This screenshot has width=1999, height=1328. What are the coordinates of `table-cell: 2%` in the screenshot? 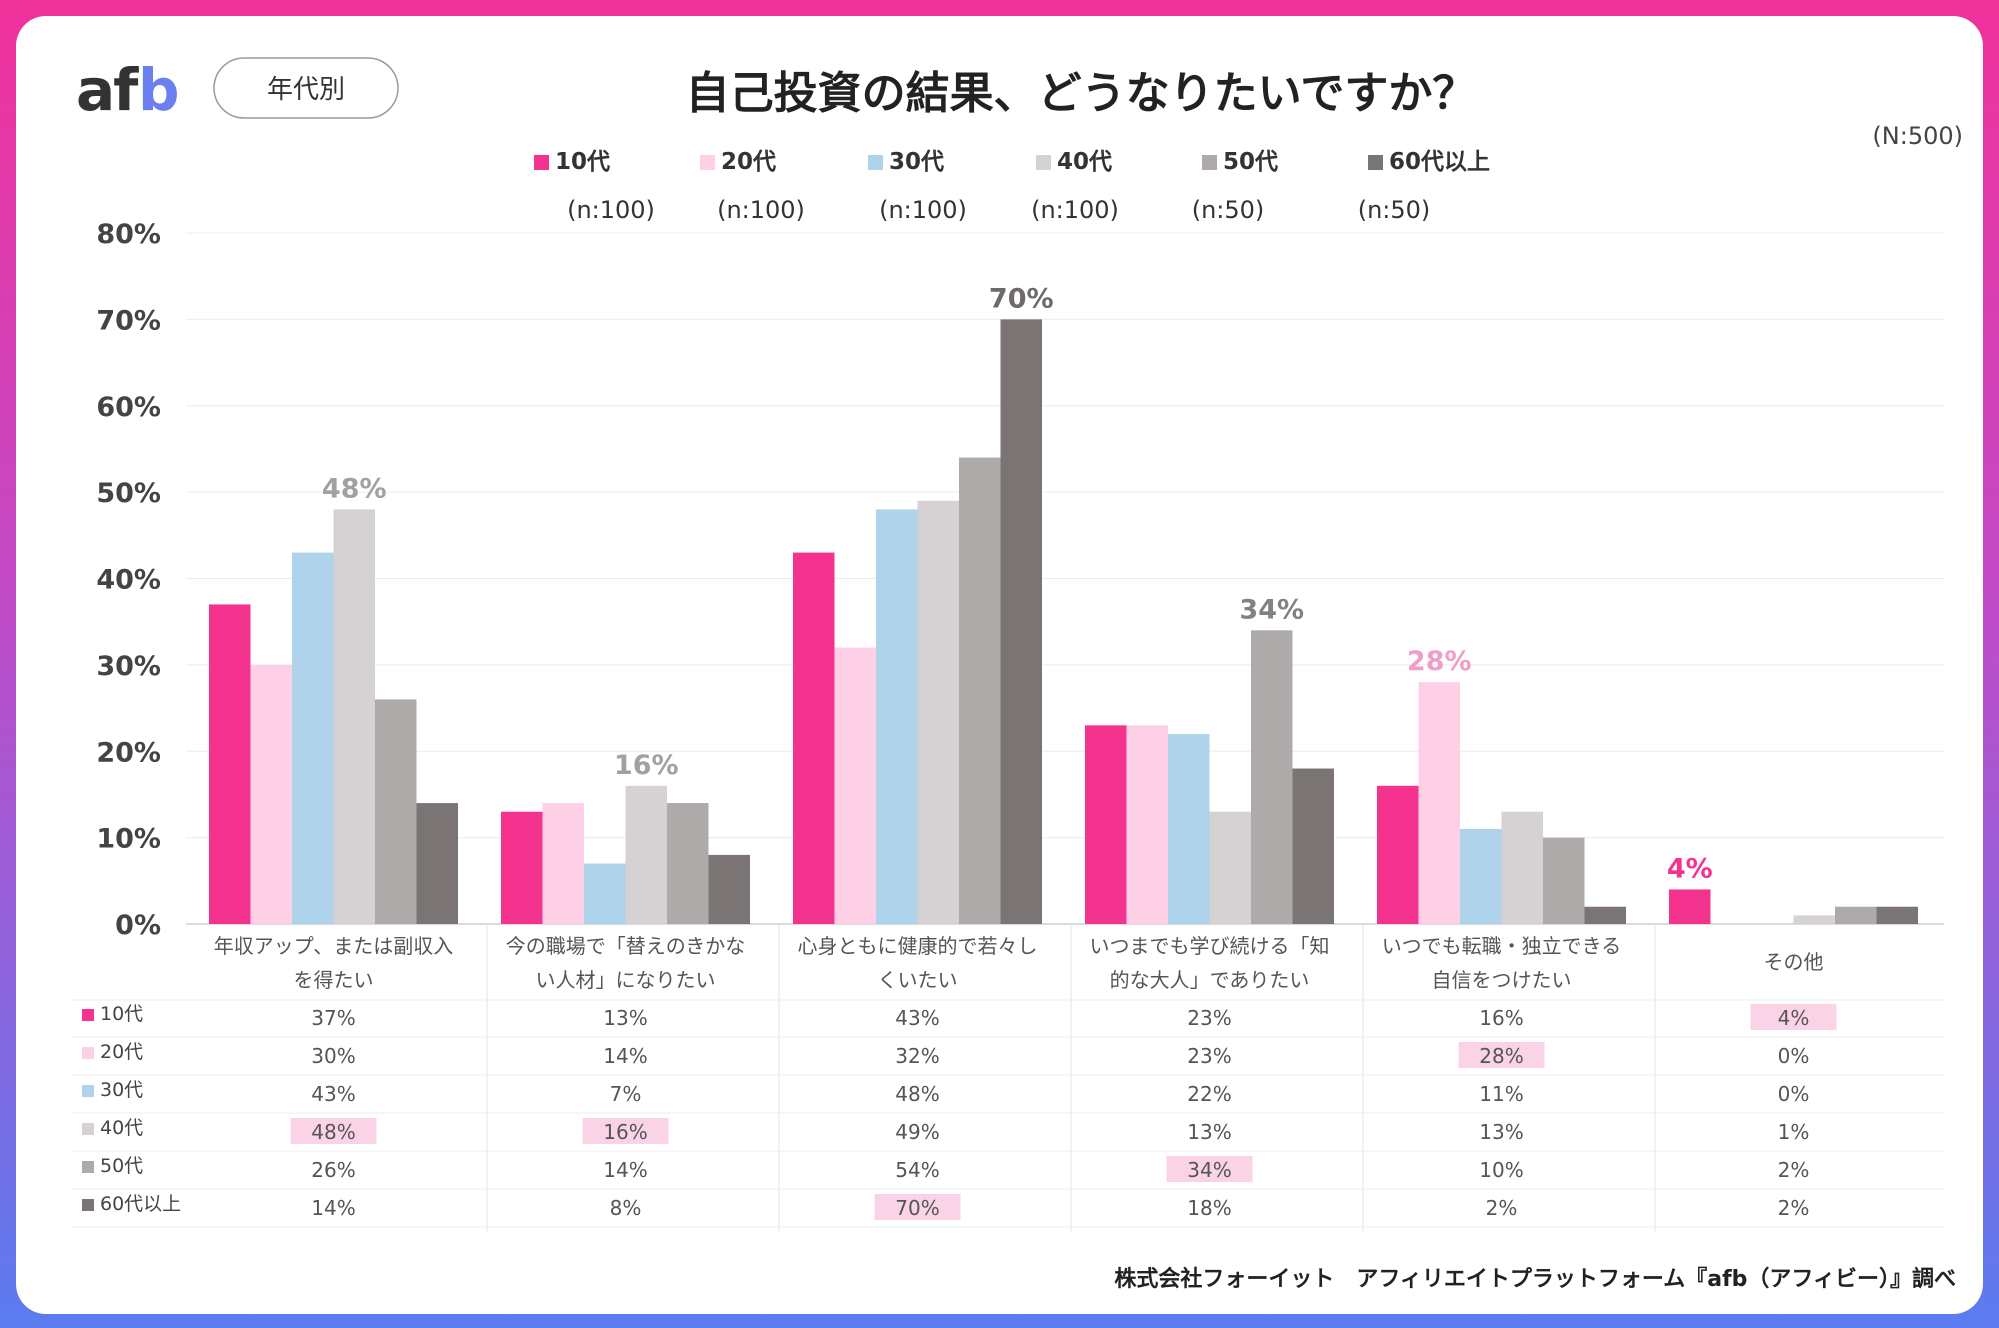 It's located at (1794, 1170).